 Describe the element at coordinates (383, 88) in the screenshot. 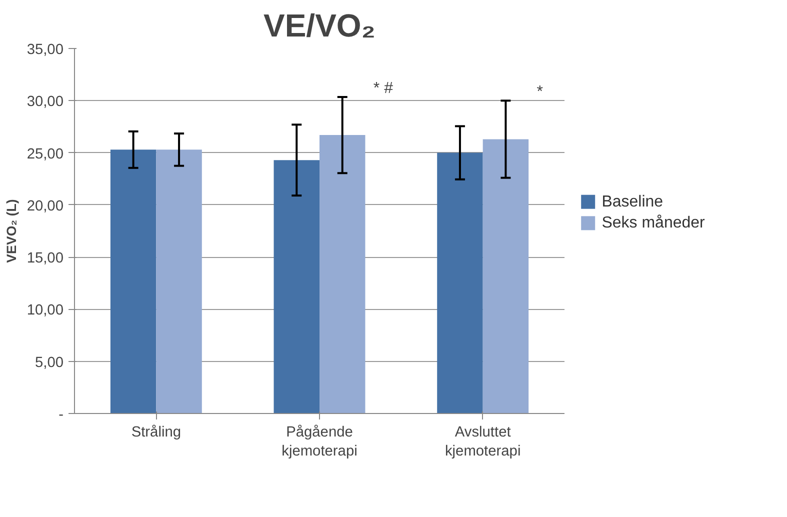

I see `annotation: * #` at that location.